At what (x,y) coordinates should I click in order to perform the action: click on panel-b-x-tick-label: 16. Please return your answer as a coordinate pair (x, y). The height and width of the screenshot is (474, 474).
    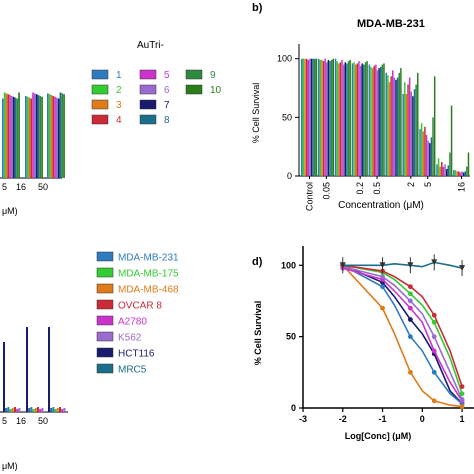
    Looking at the image, I should click on (462, 187).